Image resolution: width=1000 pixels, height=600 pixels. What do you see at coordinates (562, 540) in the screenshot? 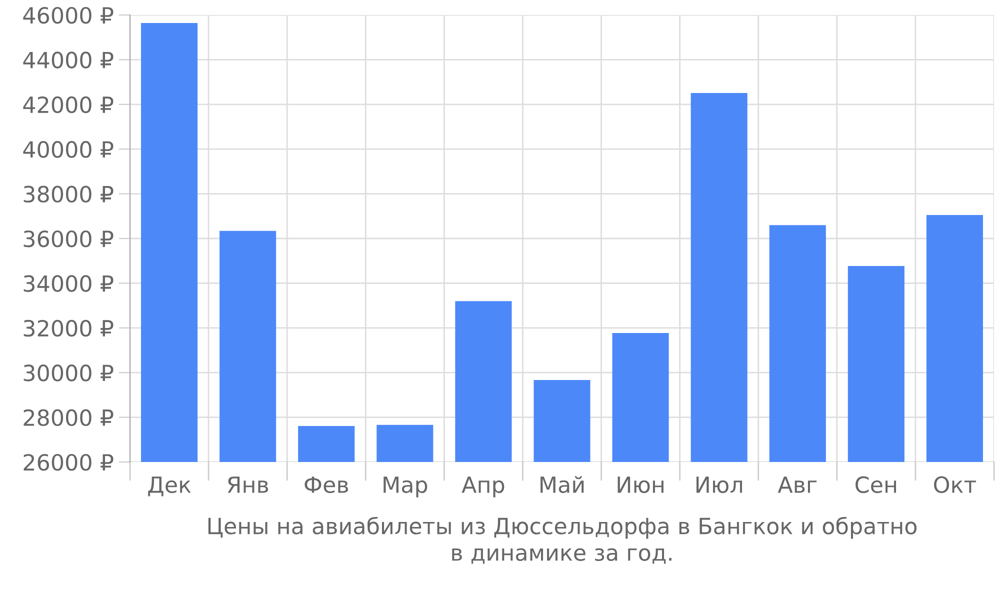
I see `x-axis-title: Цены на авиабилеты из Дюссельдорфа в Бангкок и обратно в динамике за год.` at bounding box center [562, 540].